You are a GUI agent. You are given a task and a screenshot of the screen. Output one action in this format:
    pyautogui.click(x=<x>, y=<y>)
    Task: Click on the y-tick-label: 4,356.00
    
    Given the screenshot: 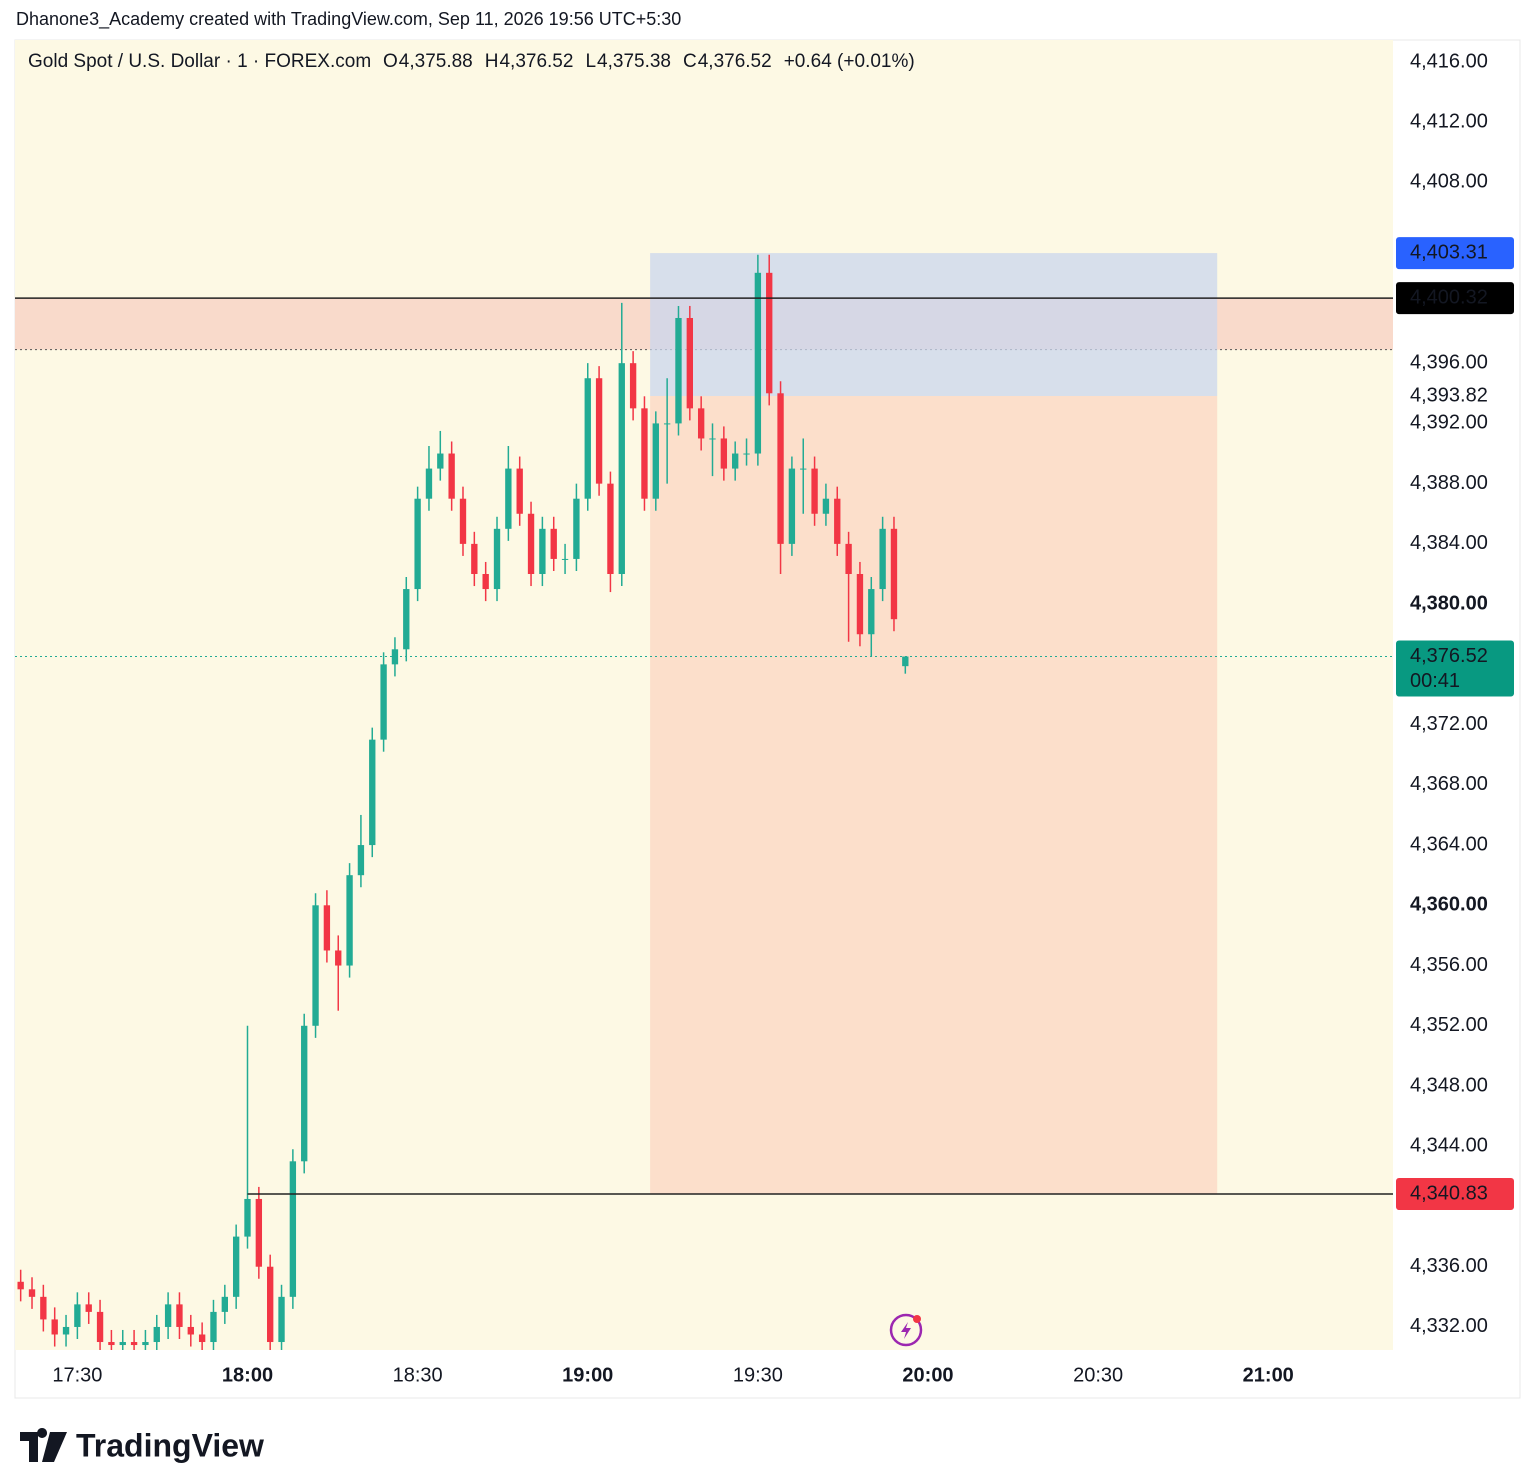 What is the action you would take?
    pyautogui.click(x=1449, y=965)
    